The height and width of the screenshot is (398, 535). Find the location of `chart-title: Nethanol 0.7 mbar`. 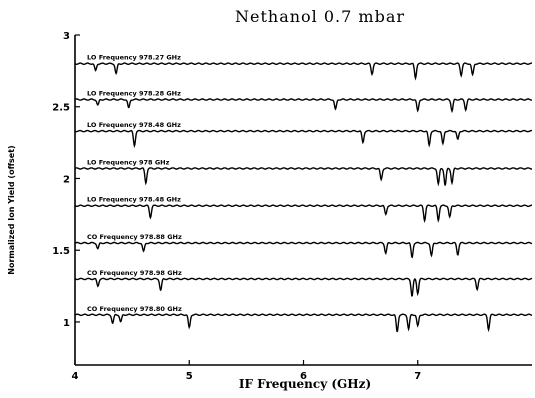

chart-title: Nethanol 0.7 mbar is located at coordinates (320, 16).